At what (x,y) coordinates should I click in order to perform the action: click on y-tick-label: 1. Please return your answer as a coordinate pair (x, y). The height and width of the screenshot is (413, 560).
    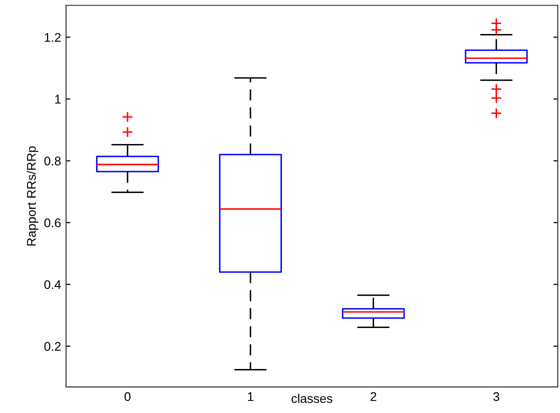
    Looking at the image, I should click on (58, 99).